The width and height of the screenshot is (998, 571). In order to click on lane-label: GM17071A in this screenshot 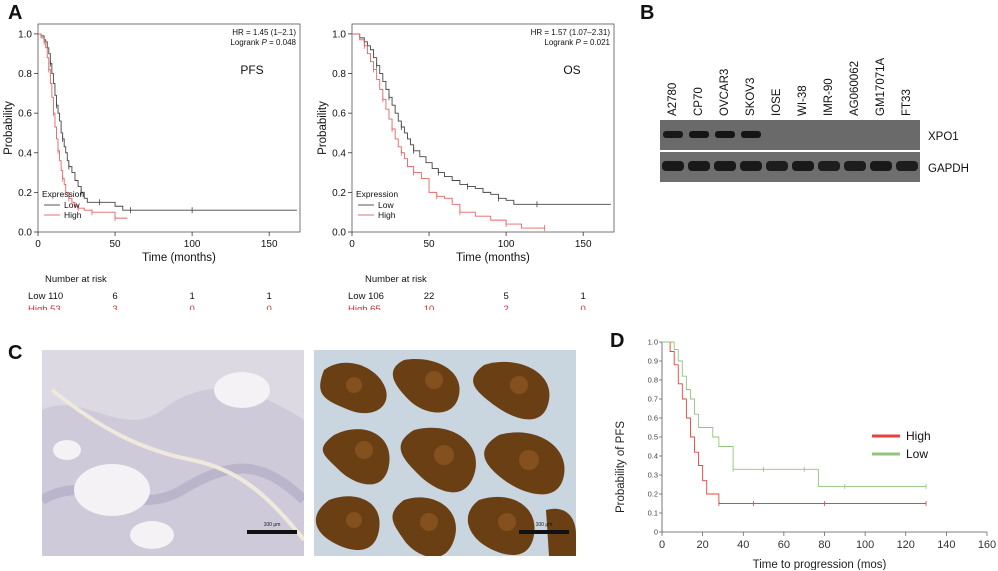, I will do `click(881, 86)`.